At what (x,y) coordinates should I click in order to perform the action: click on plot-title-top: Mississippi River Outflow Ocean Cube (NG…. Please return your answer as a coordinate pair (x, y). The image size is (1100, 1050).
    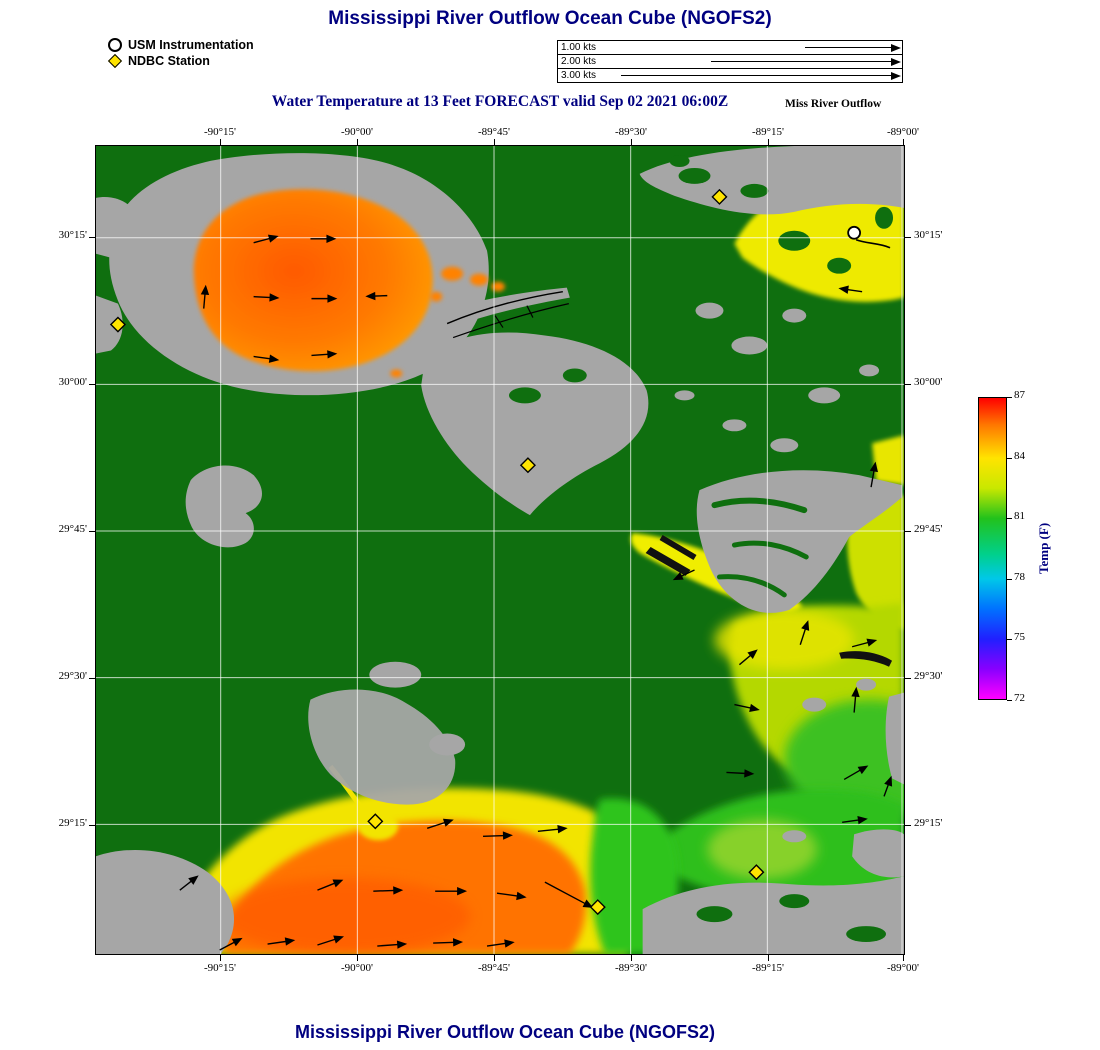
    Looking at the image, I should click on (550, 18).